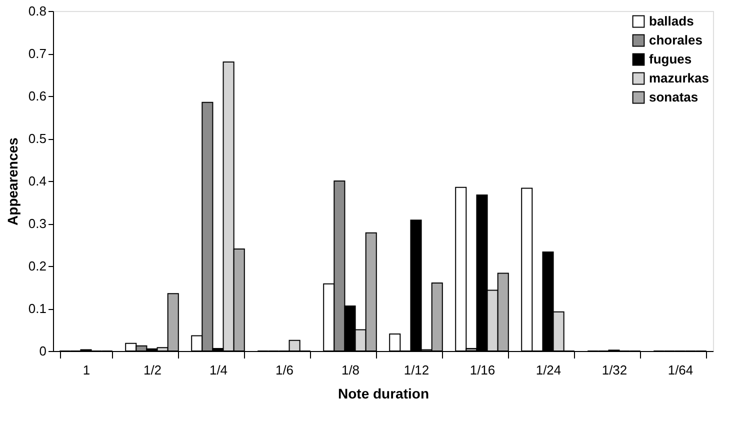 The image size is (756, 426). What do you see at coordinates (218, 370) in the screenshot?
I see `x-tick-label: 1/4` at bounding box center [218, 370].